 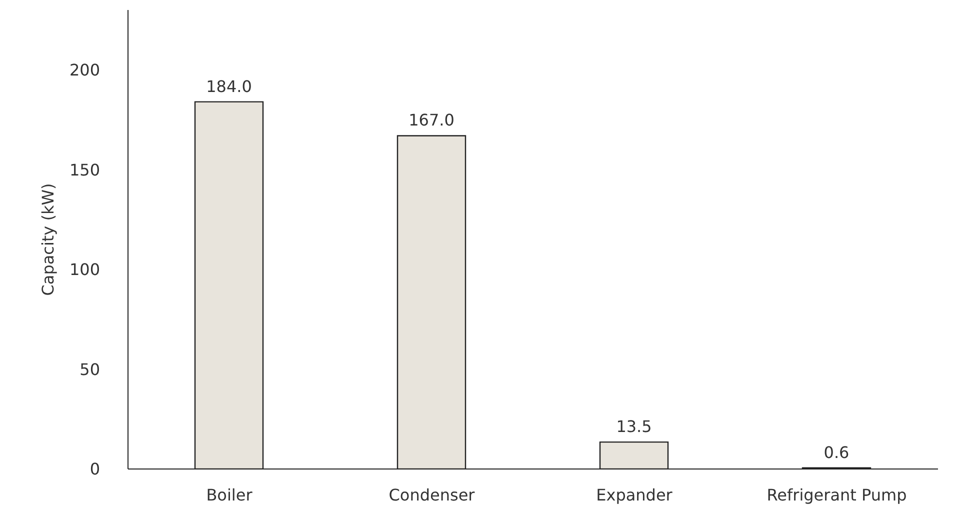 I want to click on y-tick-label: 200, so click(x=84, y=70).